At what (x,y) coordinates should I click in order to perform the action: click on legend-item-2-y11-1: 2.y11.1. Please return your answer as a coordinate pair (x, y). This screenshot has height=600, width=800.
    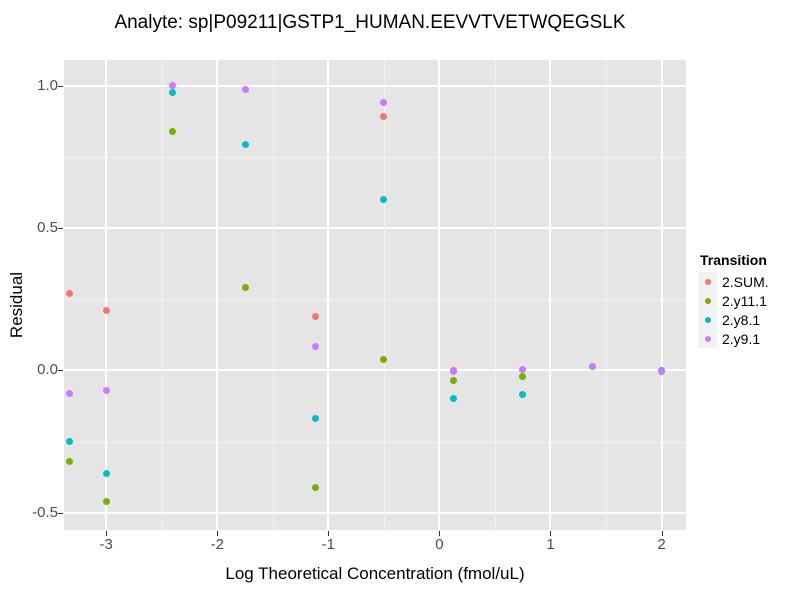
    Looking at the image, I should click on (733, 300).